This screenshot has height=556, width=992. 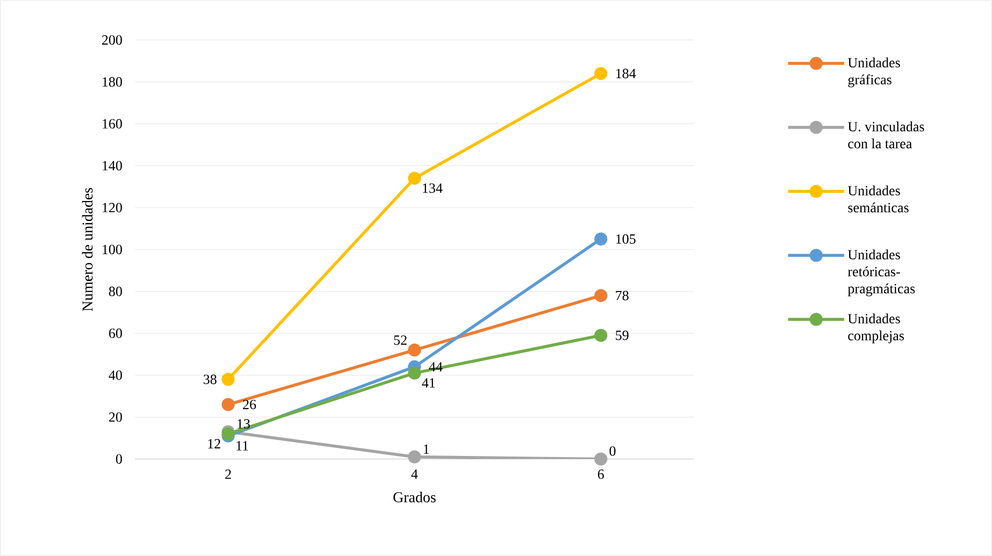 What do you see at coordinates (414, 474) in the screenshot?
I see `x-tick-label: 4` at bounding box center [414, 474].